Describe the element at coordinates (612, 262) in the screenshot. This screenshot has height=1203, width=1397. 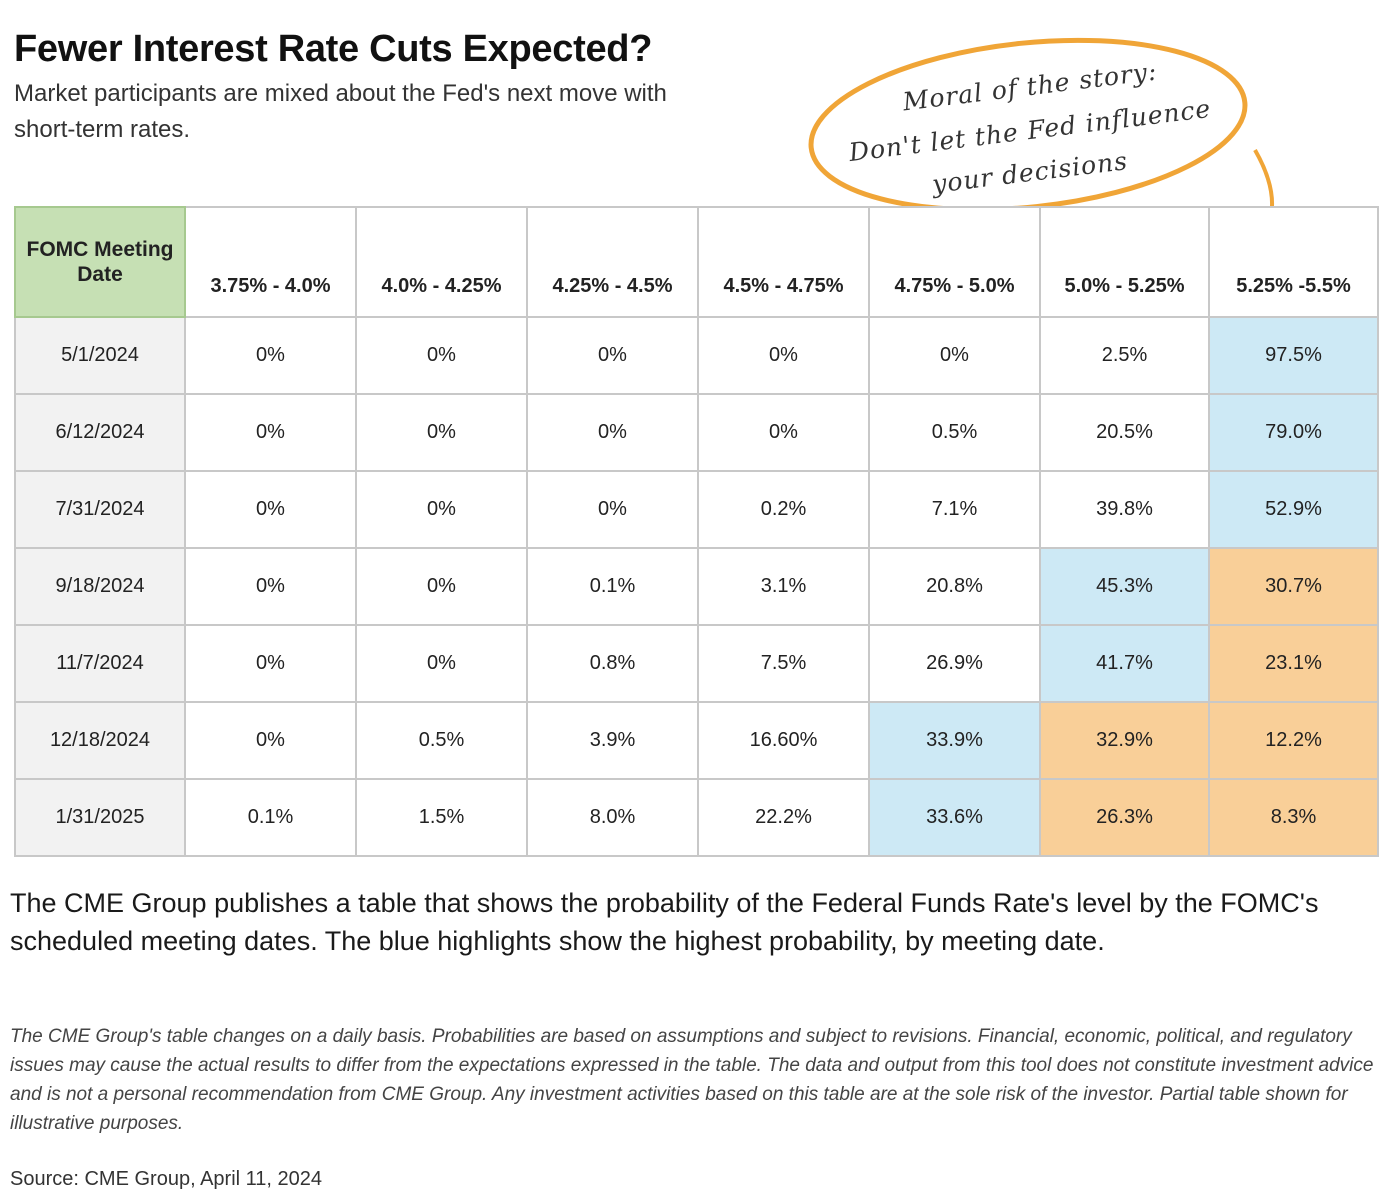
I see `column-header: 4.25% - 4.5%` at that location.